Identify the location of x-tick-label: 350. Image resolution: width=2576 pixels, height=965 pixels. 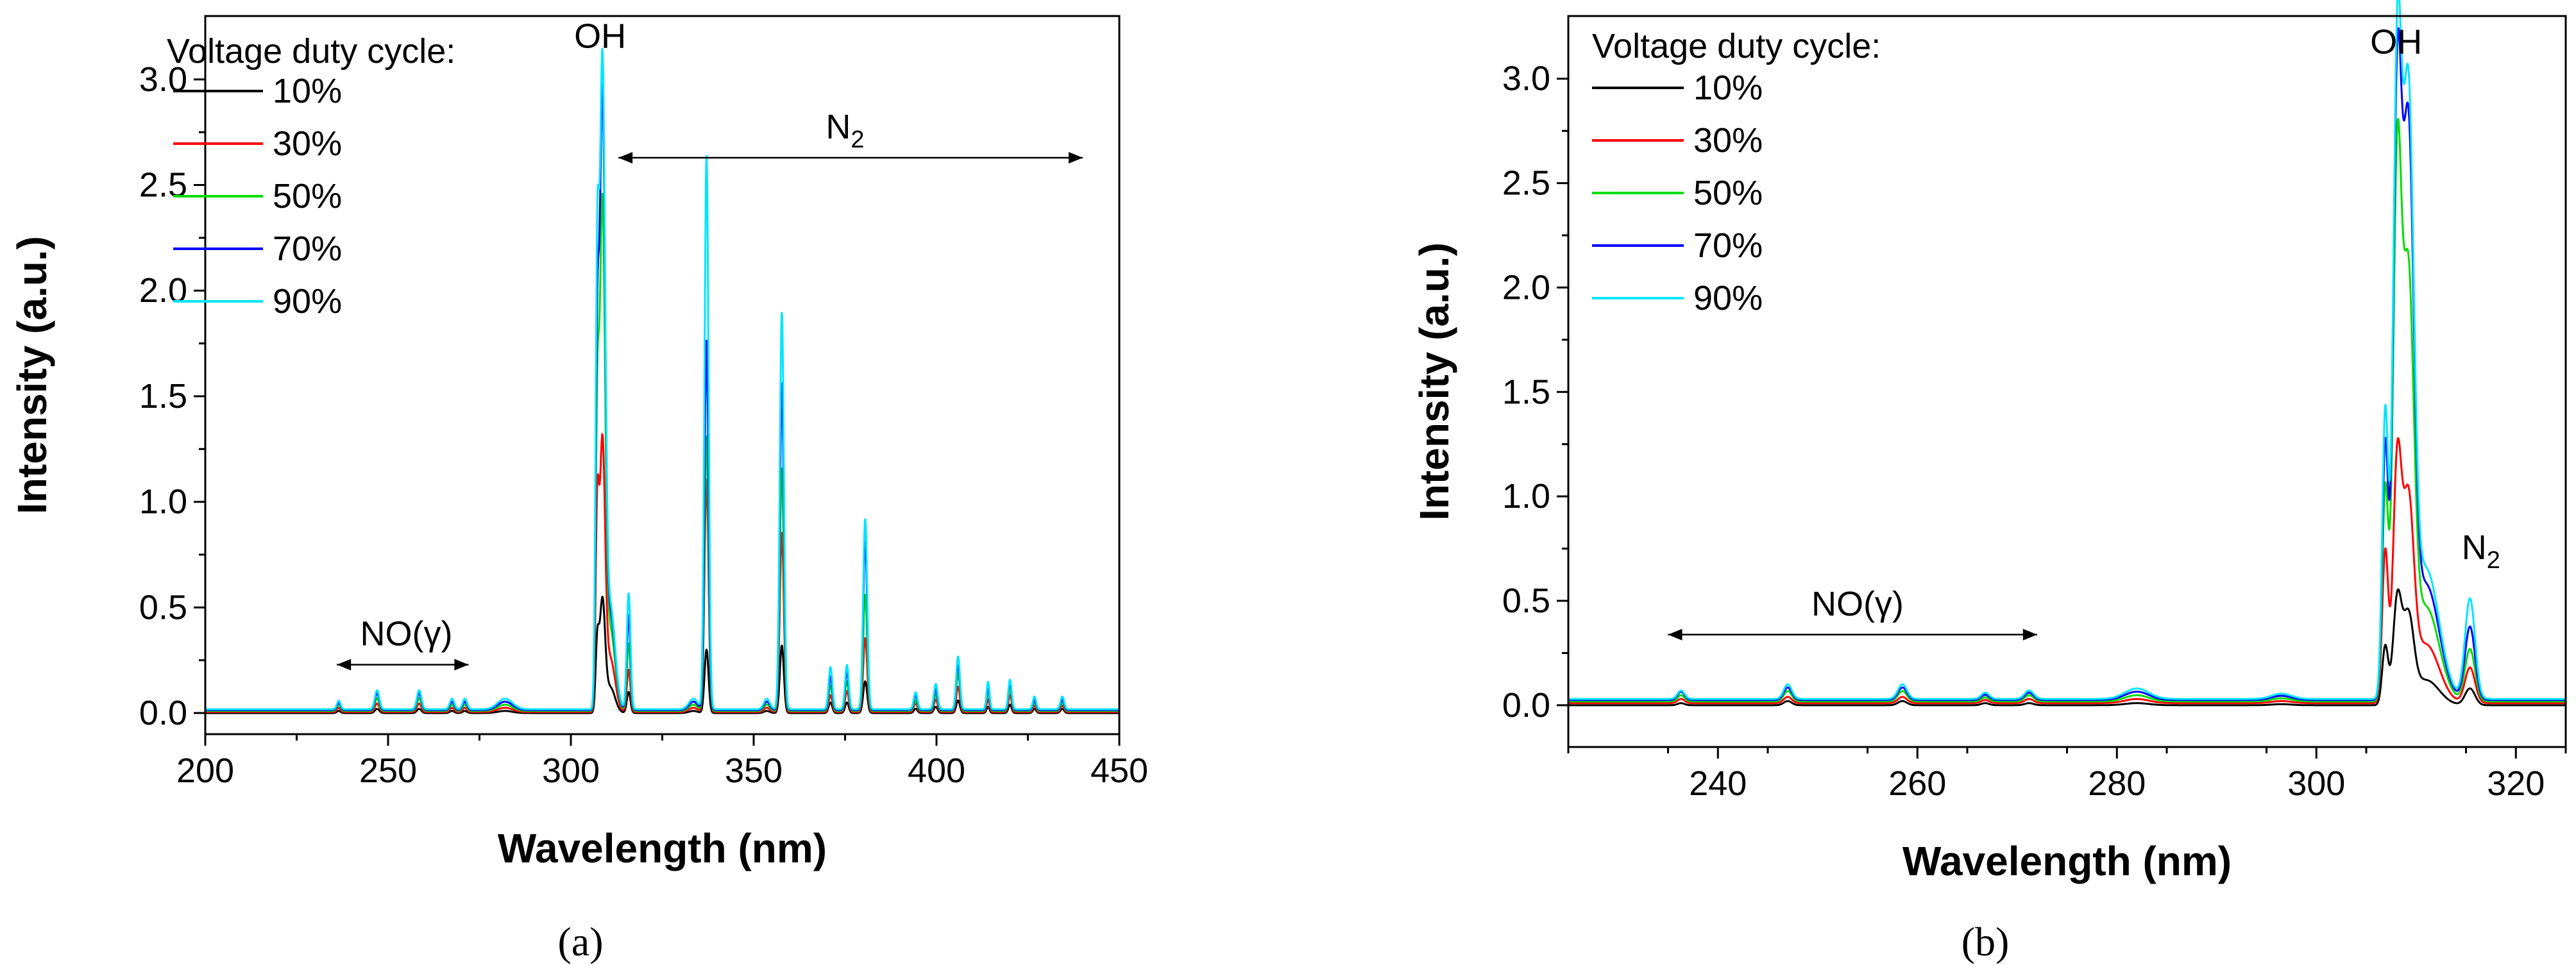
(754, 770).